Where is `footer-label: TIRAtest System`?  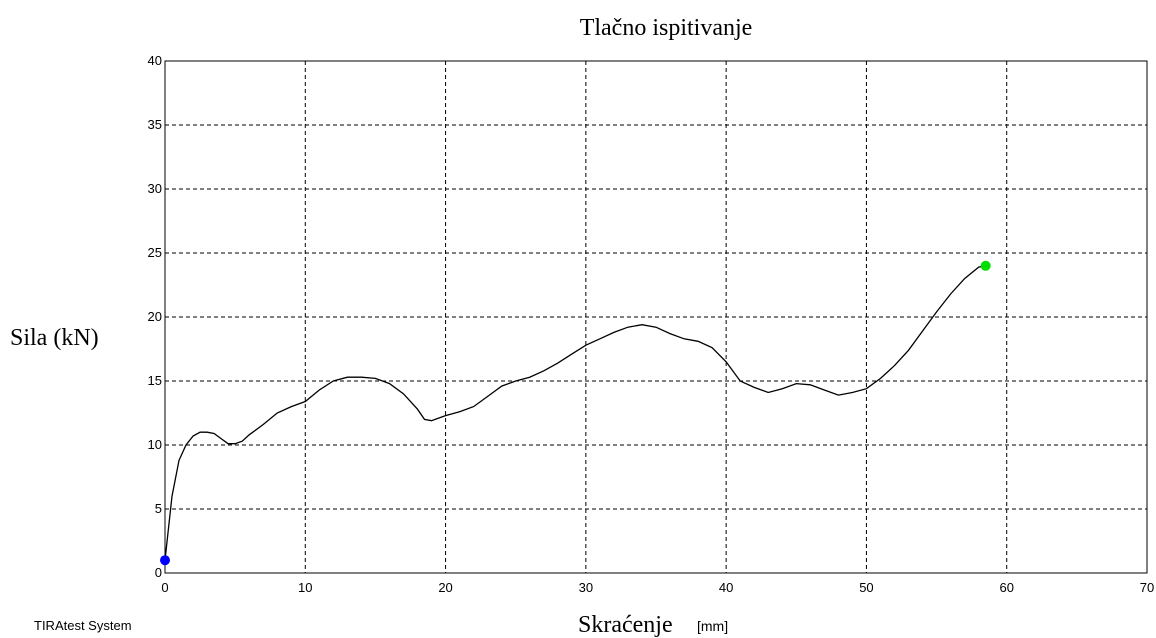
footer-label: TIRAtest System is located at coordinates (83, 625).